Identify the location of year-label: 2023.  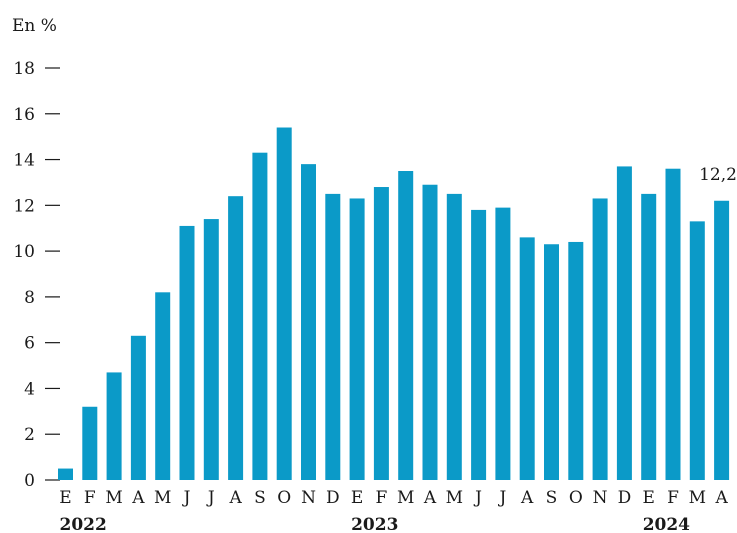
(374, 524).